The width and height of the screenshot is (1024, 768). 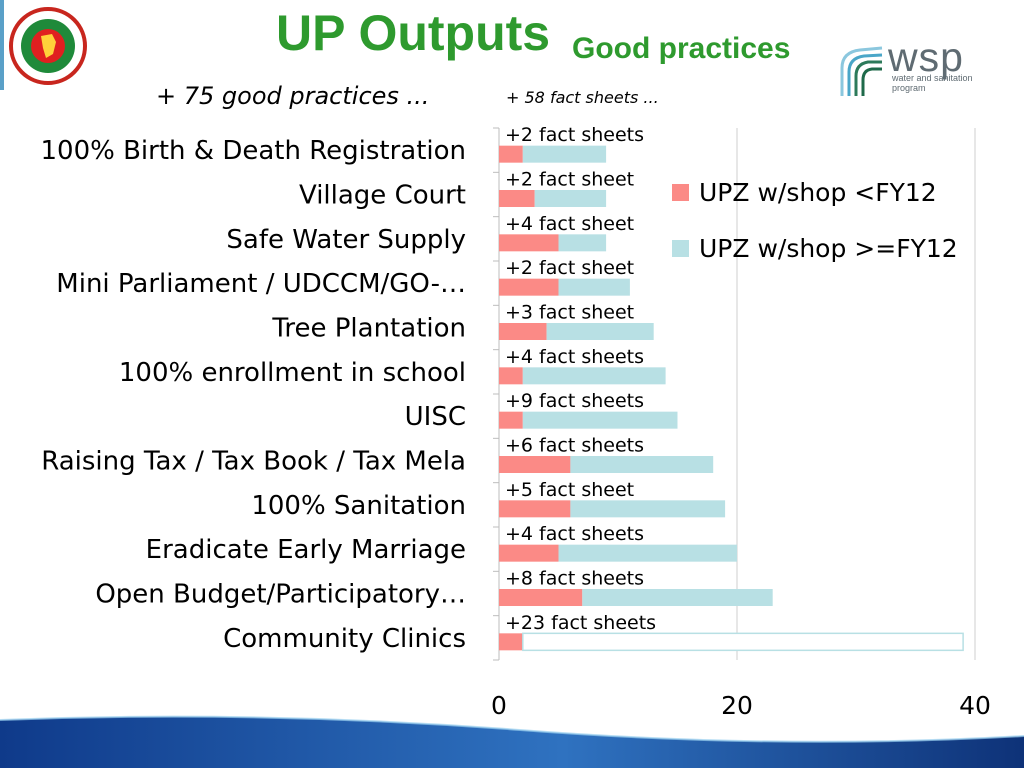 What do you see at coordinates (574, 135) in the screenshot?
I see `data-label: +2 fact sheets` at bounding box center [574, 135].